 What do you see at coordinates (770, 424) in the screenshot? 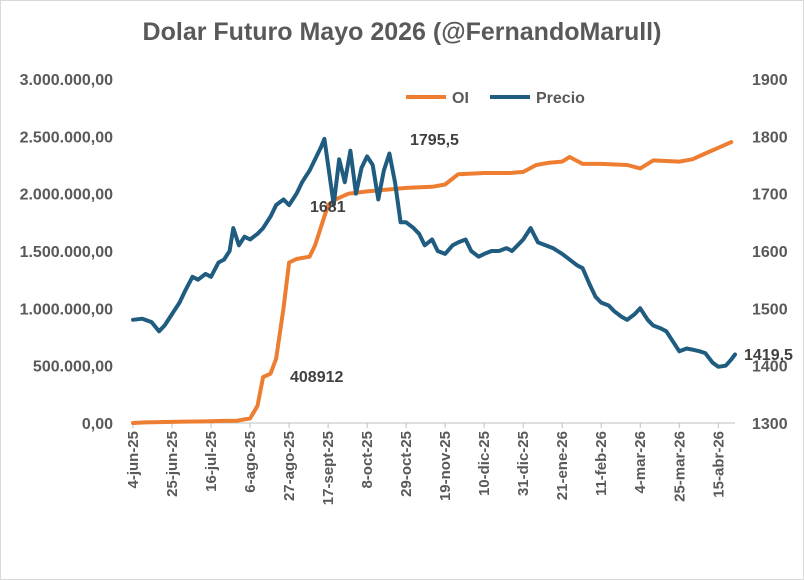
I see `y-right-tick-label: 1300` at bounding box center [770, 424].